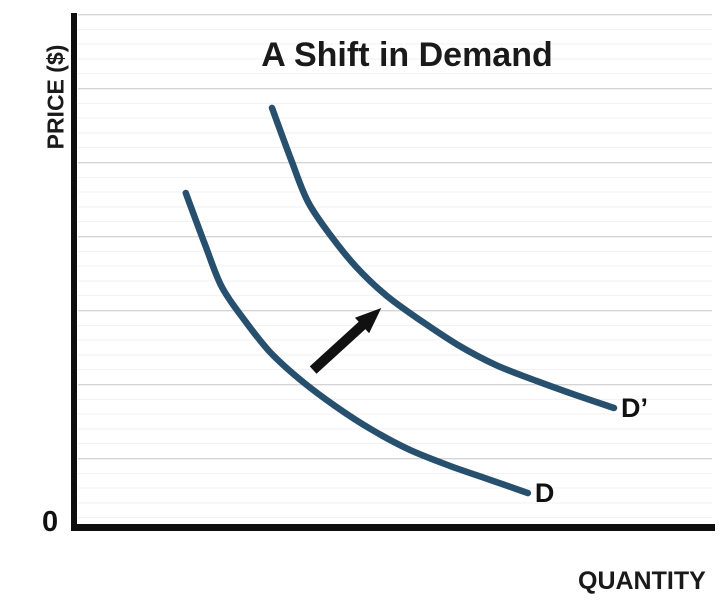  I want to click on origin-tick-label: 0, so click(50, 522).